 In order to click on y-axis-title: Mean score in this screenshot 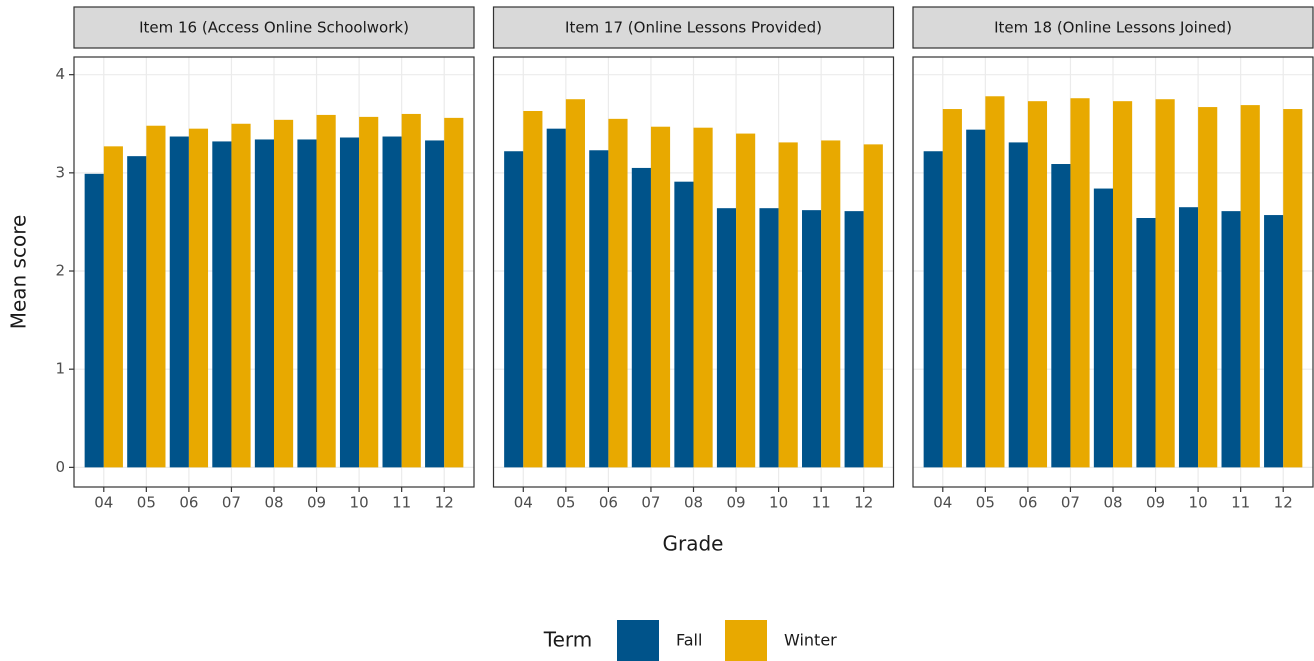, I will do `click(19, 272)`.